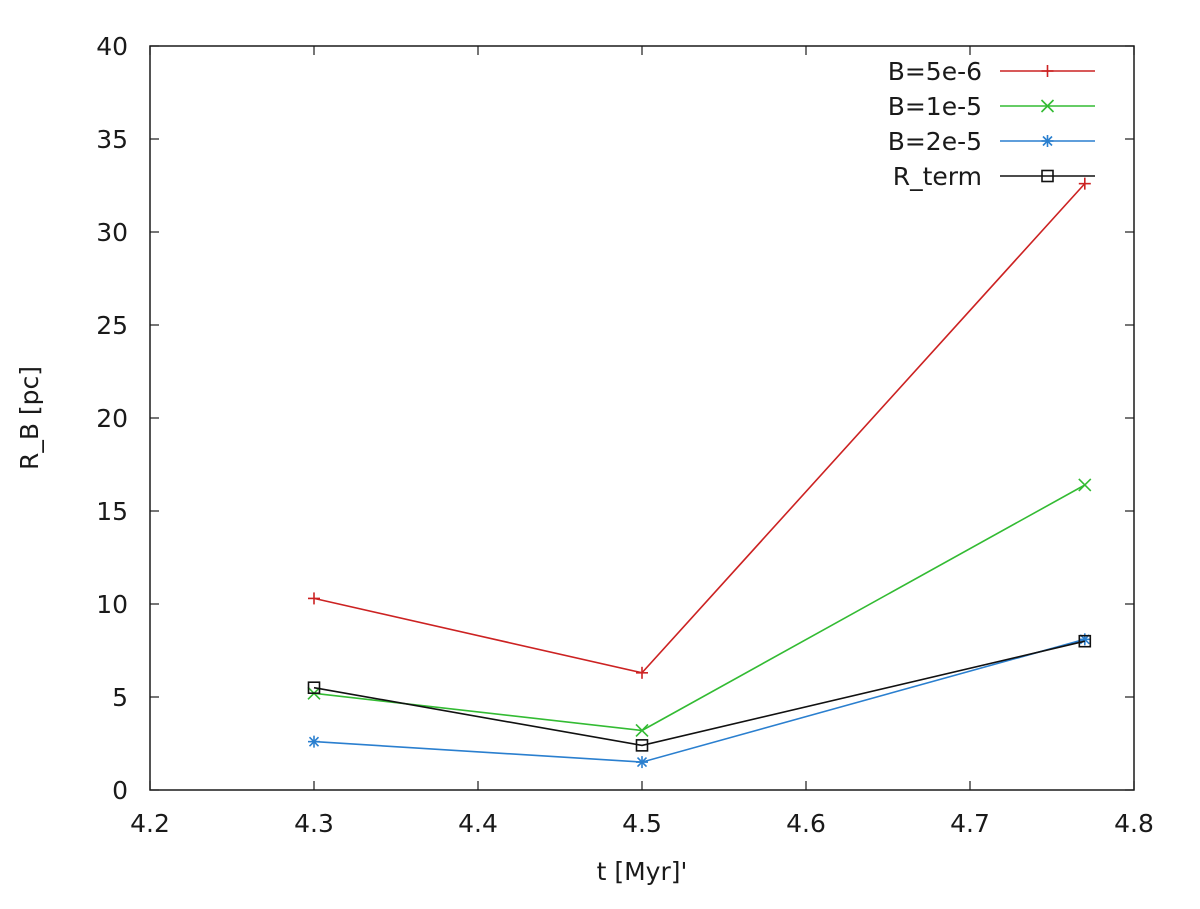 This screenshot has width=1200, height=909. What do you see at coordinates (112, 232) in the screenshot?
I see `y-tick-label: 30` at bounding box center [112, 232].